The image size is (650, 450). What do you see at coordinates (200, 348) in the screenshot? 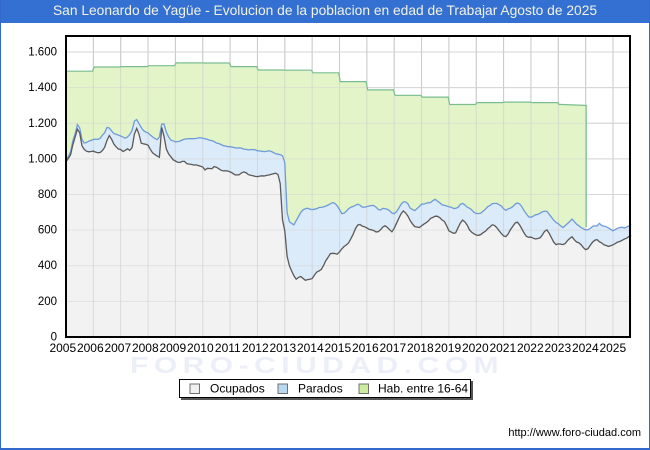
I see `svg-text: 2010` at bounding box center [200, 348].